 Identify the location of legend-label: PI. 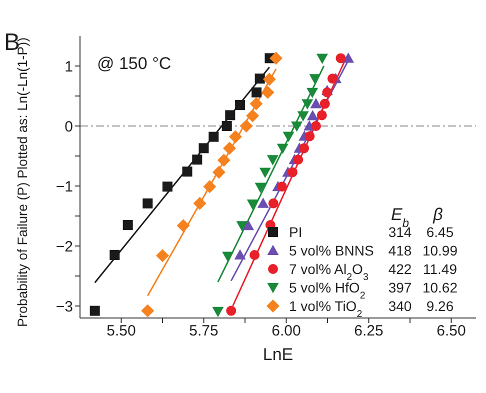
(295, 232).